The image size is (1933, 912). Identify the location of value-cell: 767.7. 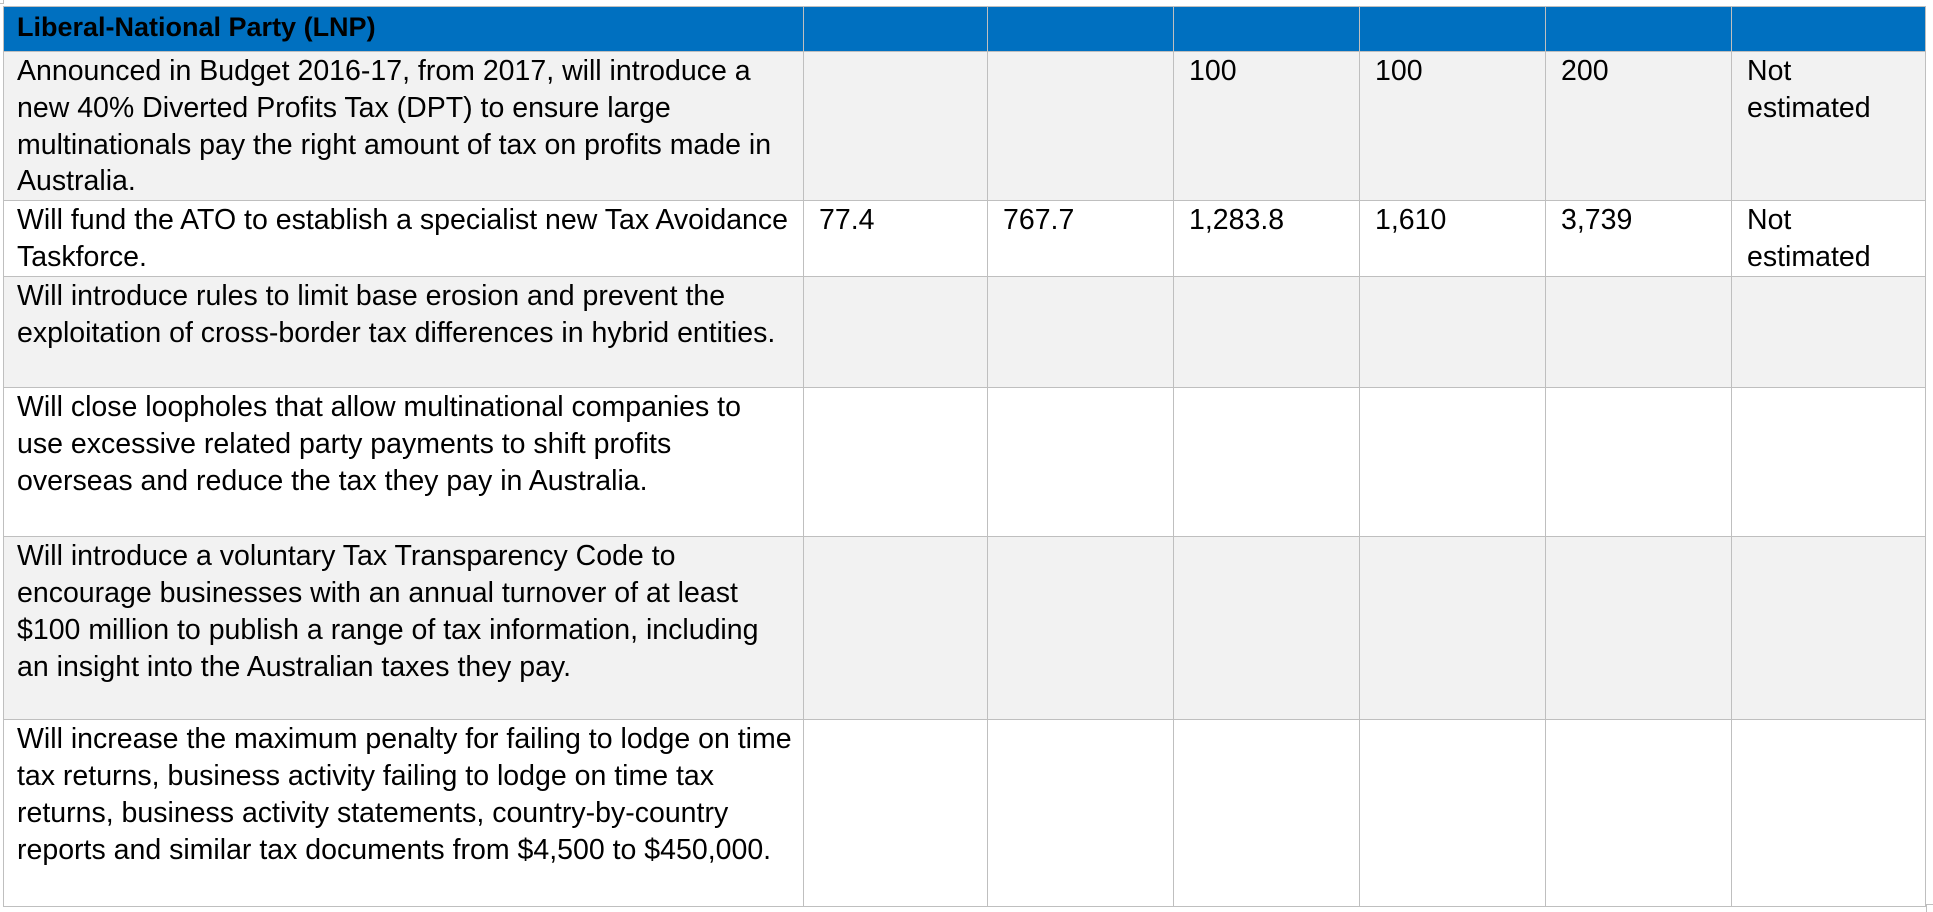
(1080, 239).